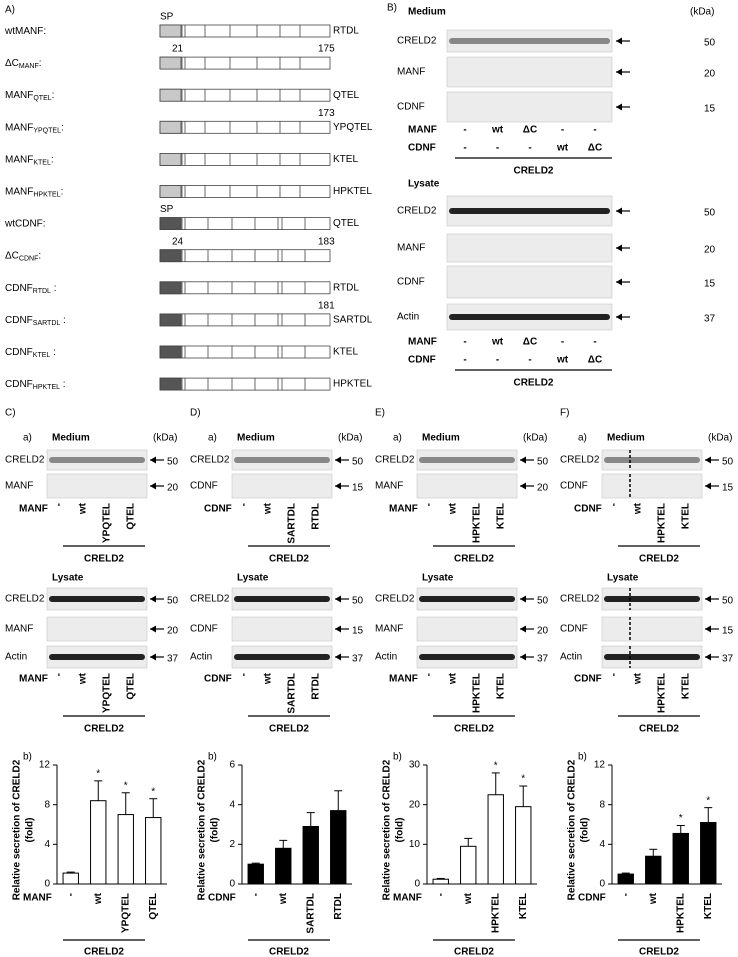  Describe the element at coordinates (345, 159) in the screenshot. I see `c-terminal-tail: KTEL` at that location.